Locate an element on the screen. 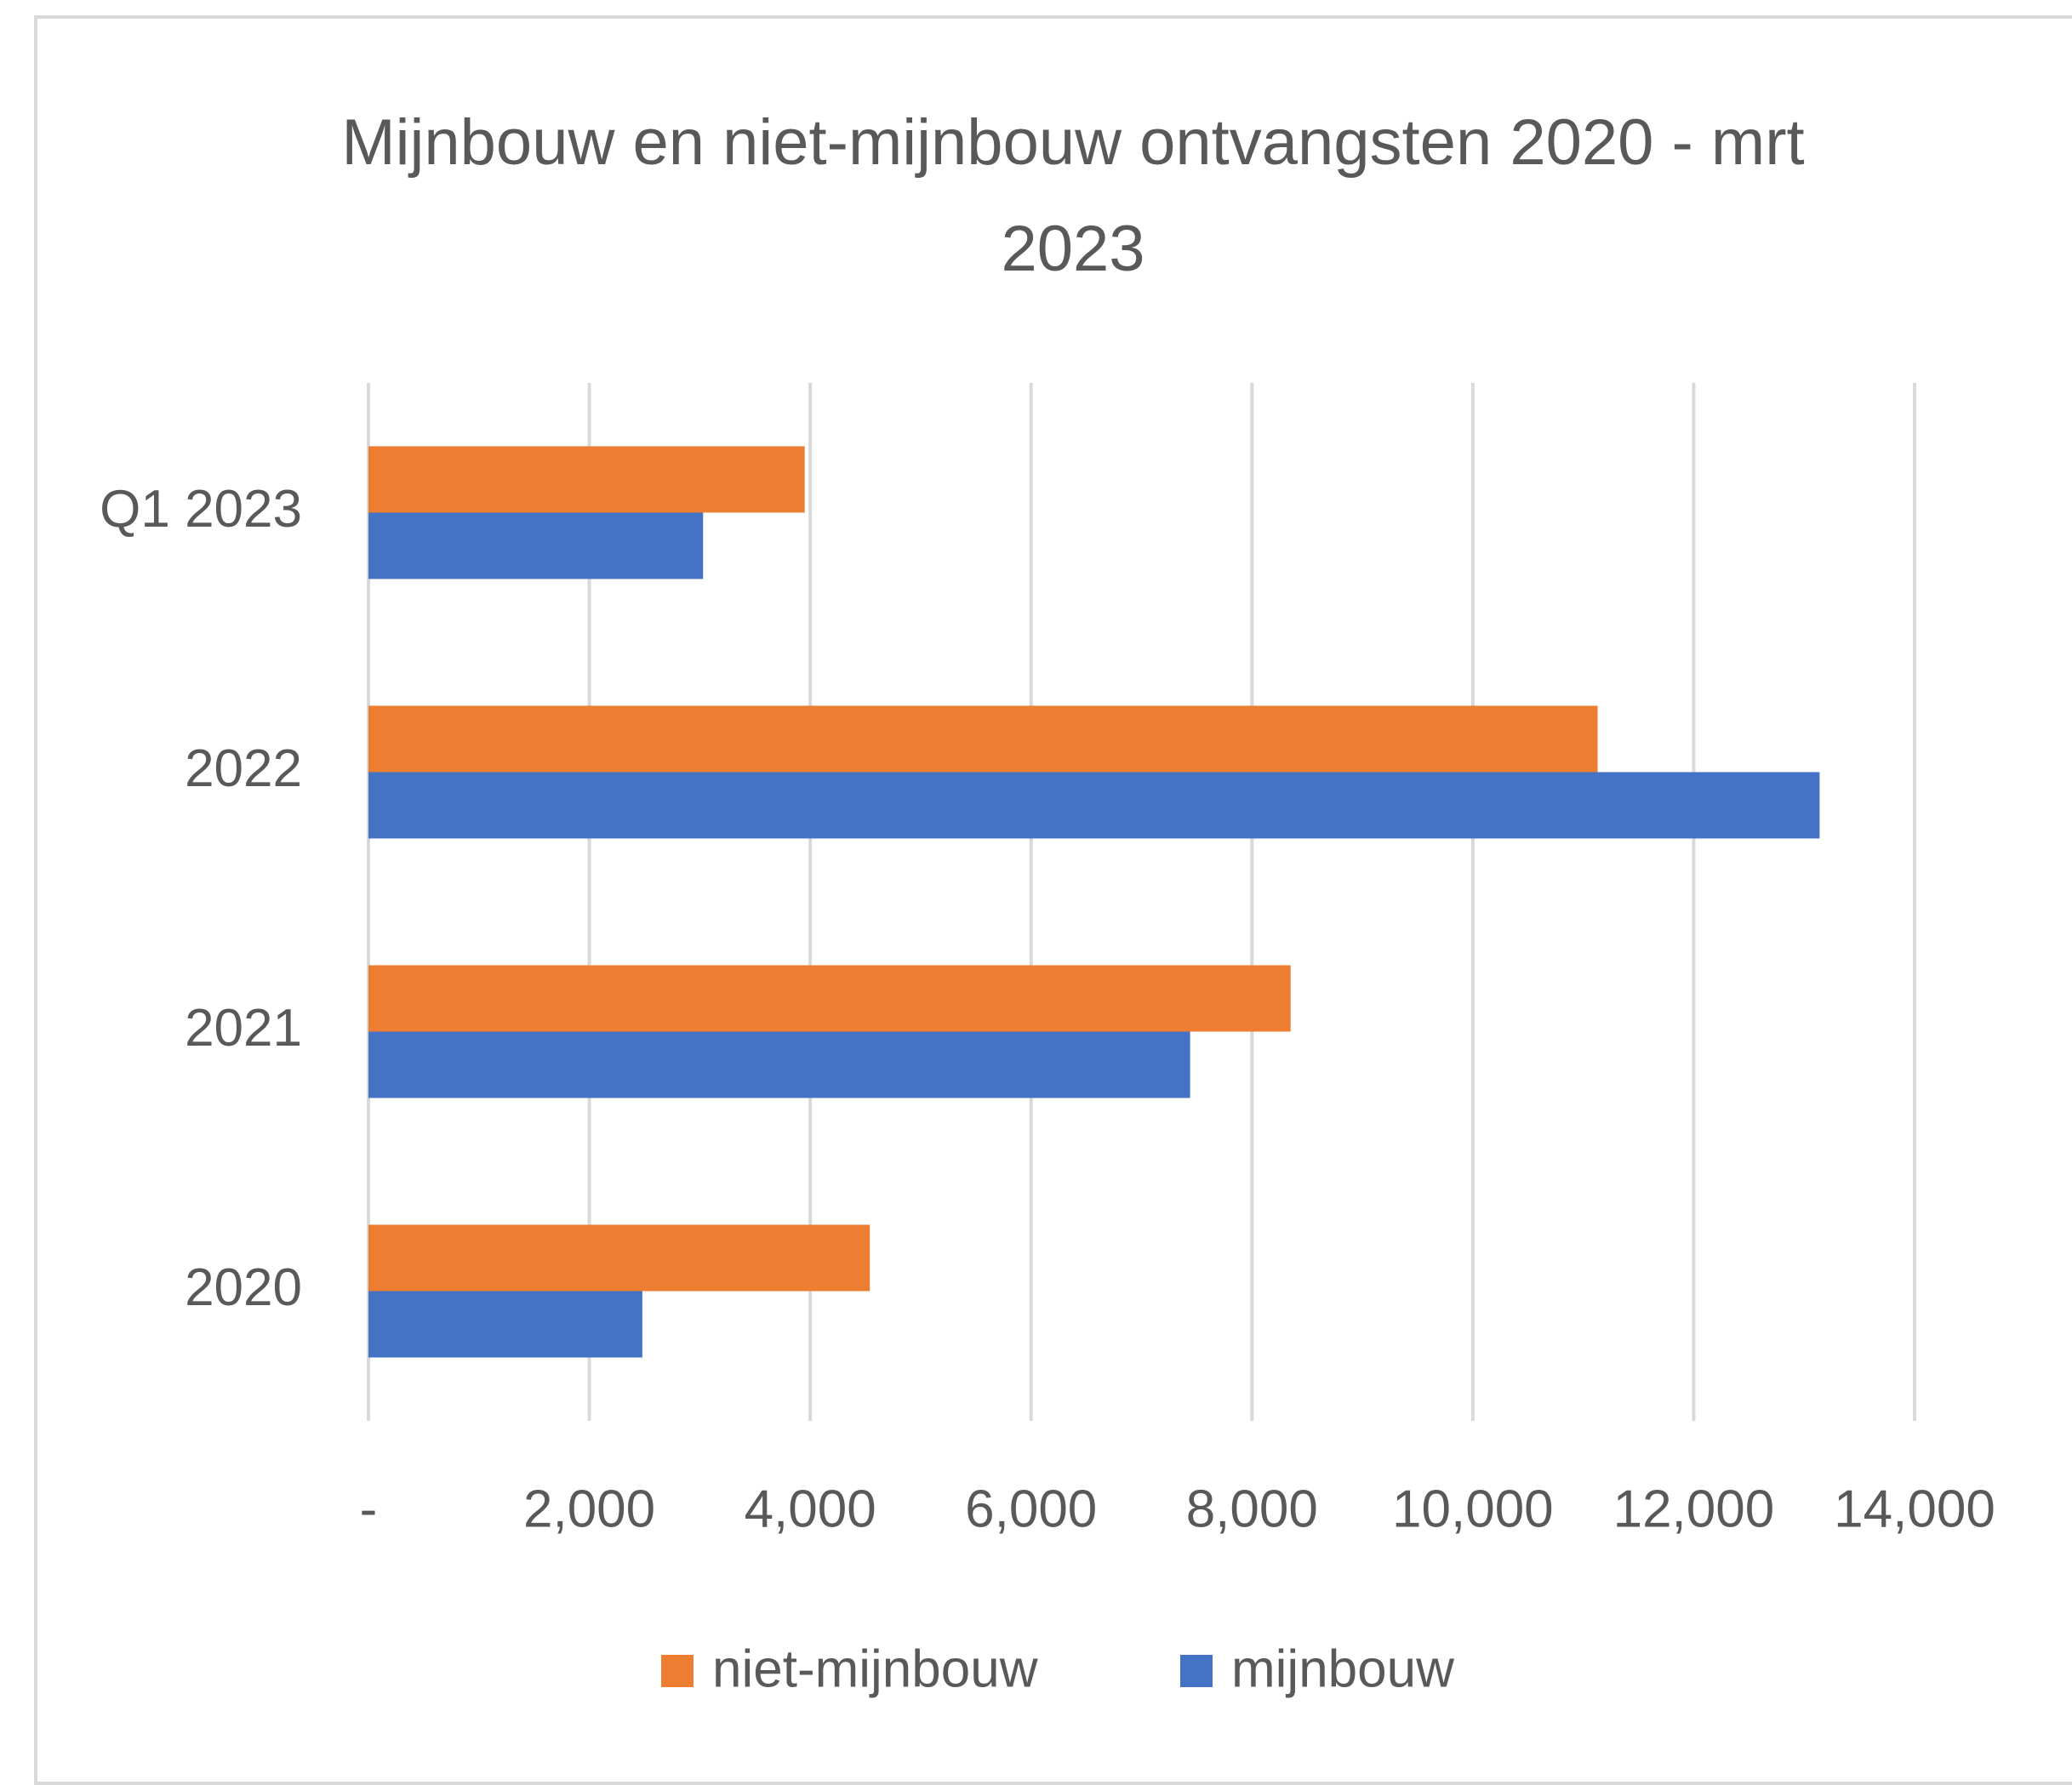 The width and height of the screenshot is (2072, 1785). x-tick-label: 14,000 is located at coordinates (1914, 1509).